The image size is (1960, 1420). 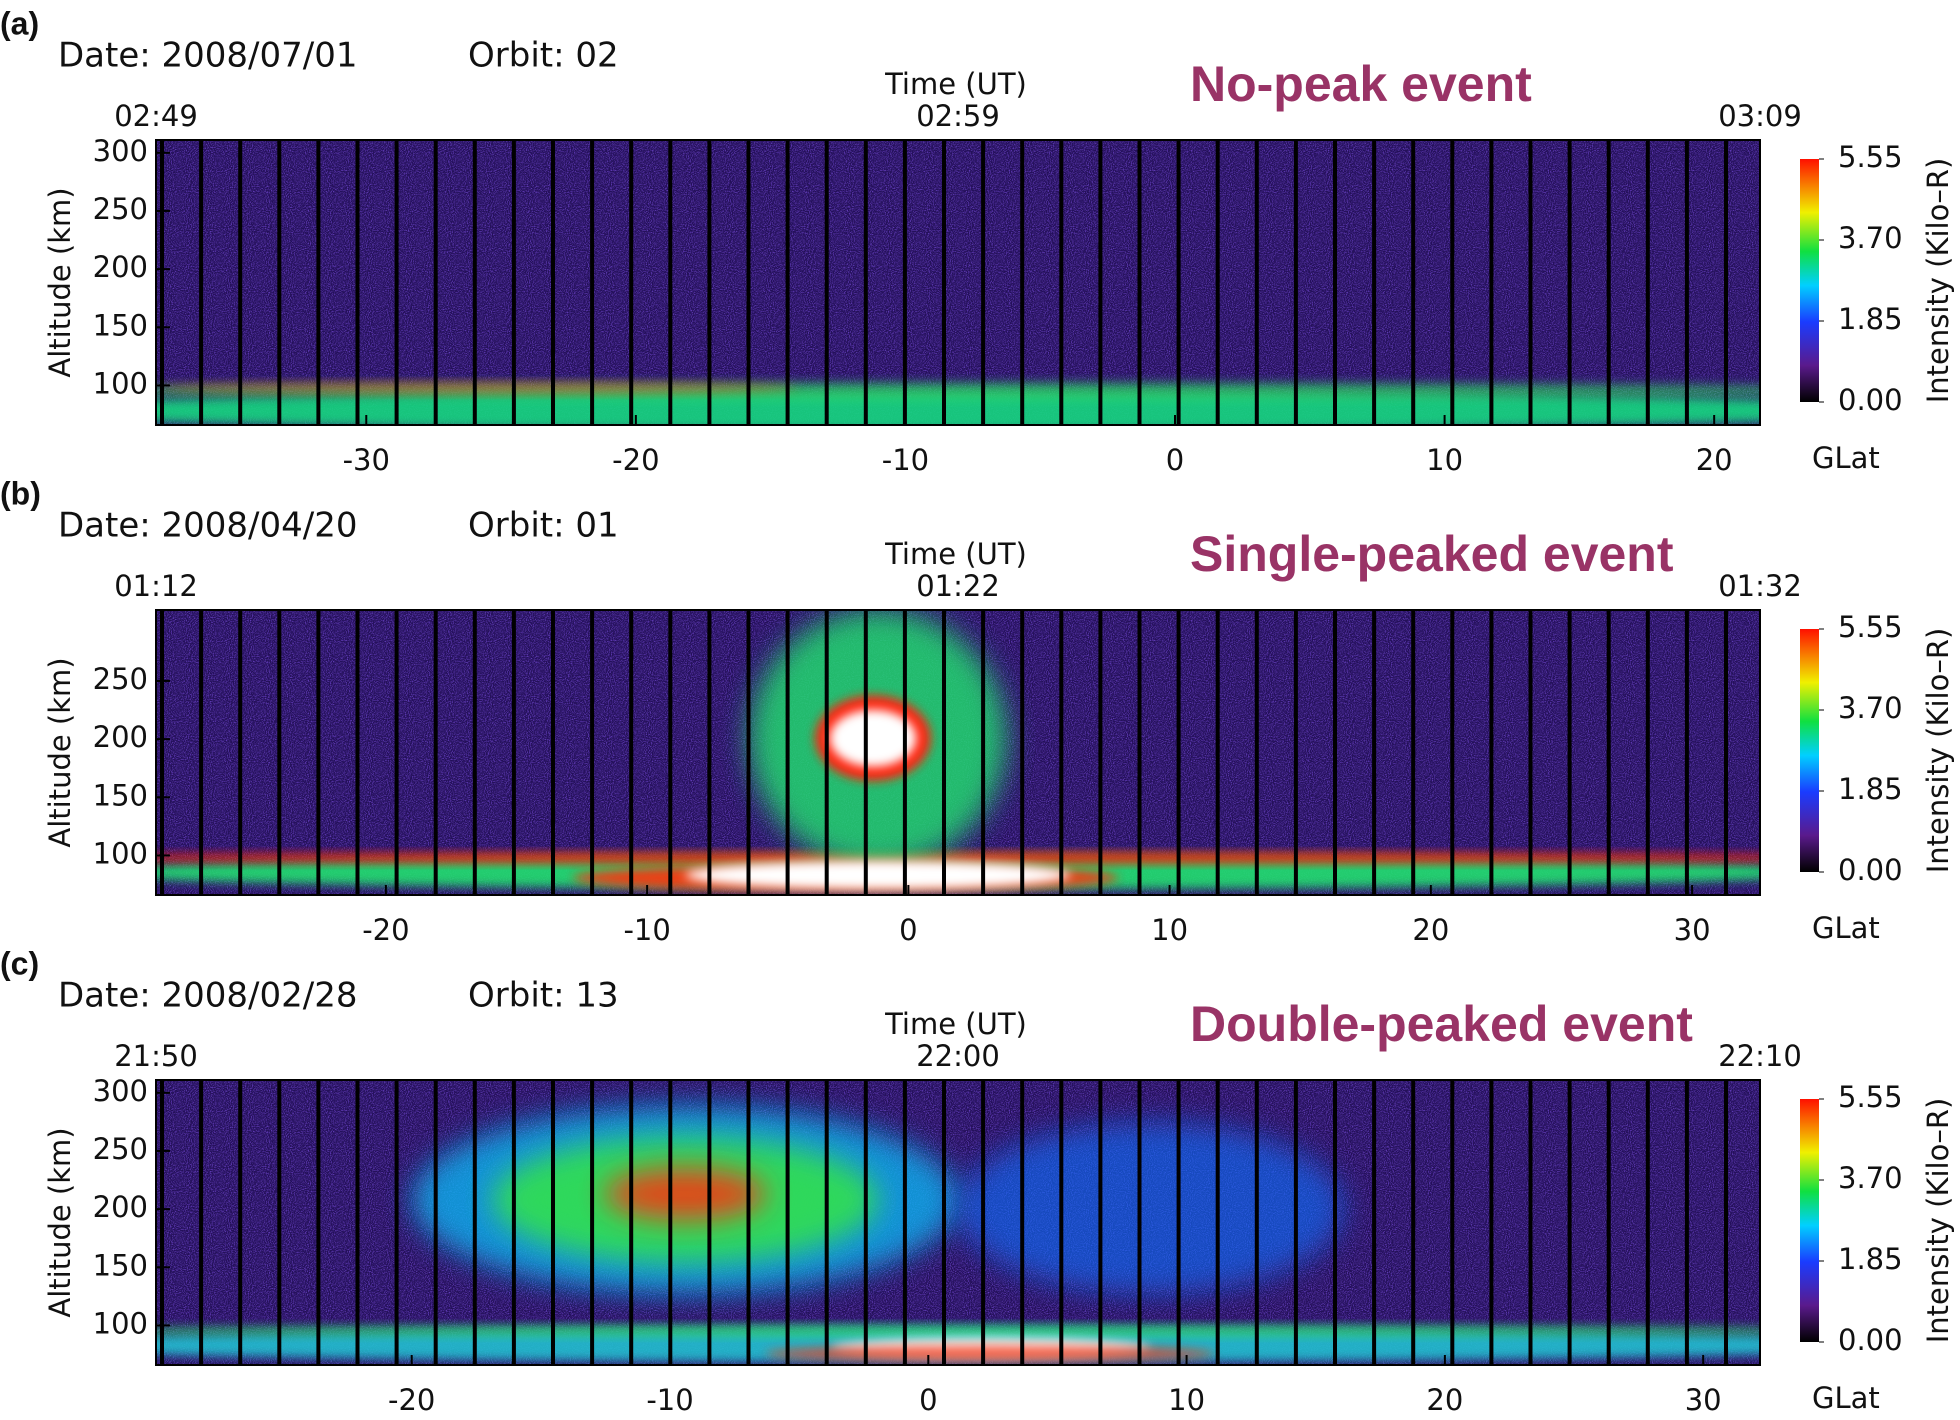 I want to click on time-tick-label: 22:10, so click(x=1760, y=1056).